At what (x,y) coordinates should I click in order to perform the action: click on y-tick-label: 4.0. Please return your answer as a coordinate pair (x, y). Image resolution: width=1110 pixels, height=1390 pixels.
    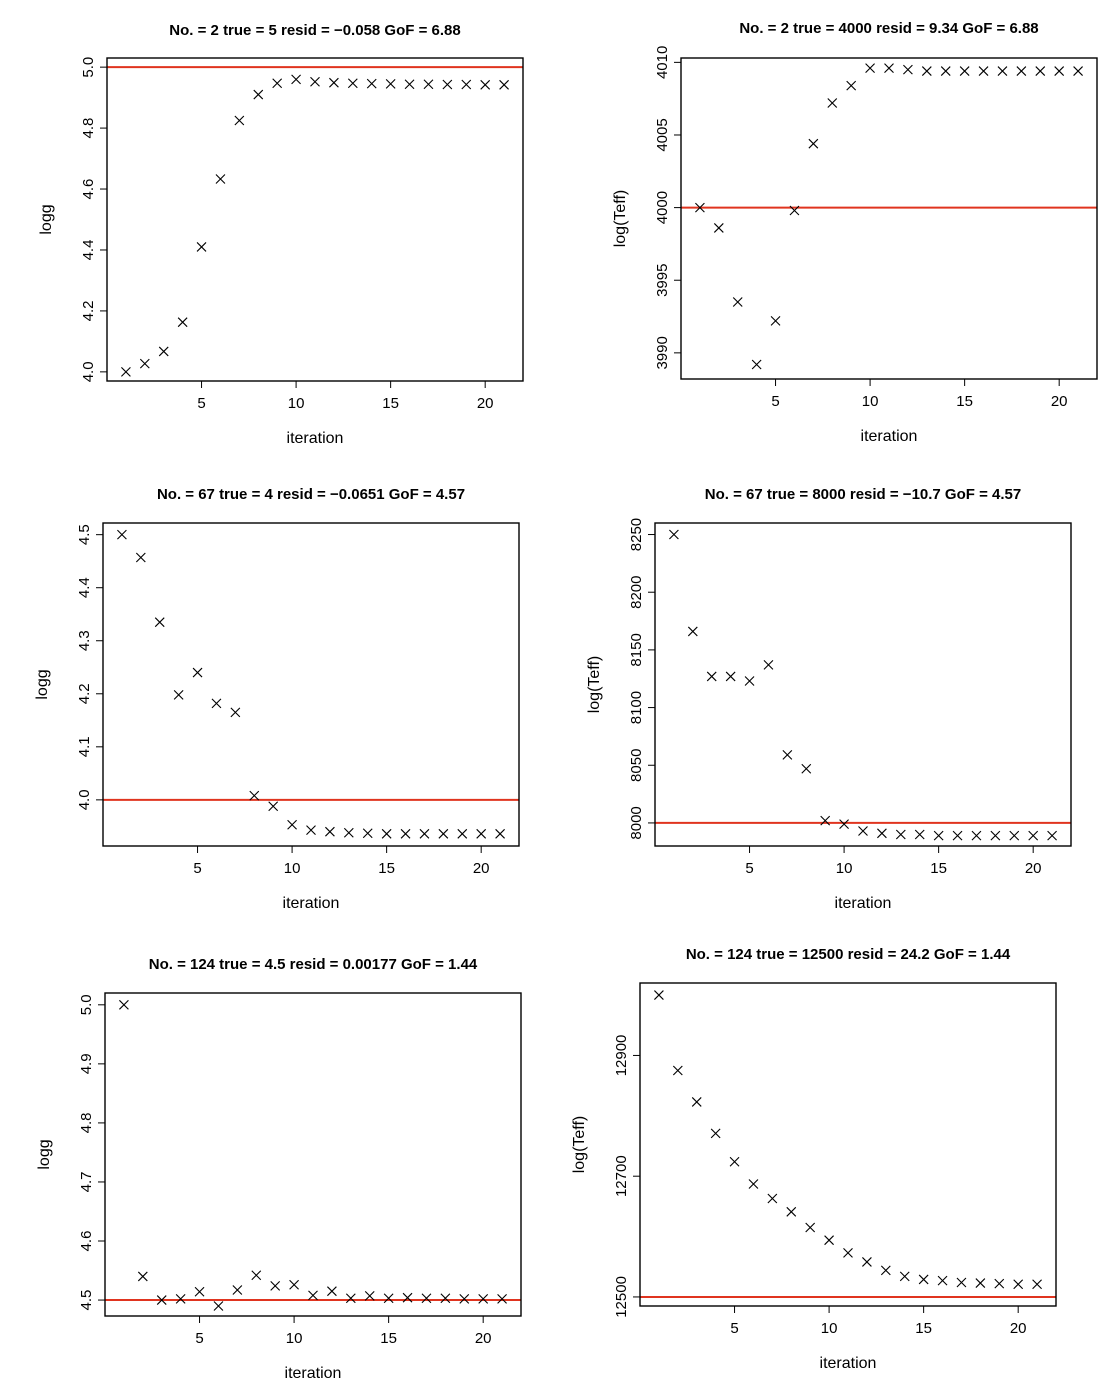
    Looking at the image, I should click on (84, 799).